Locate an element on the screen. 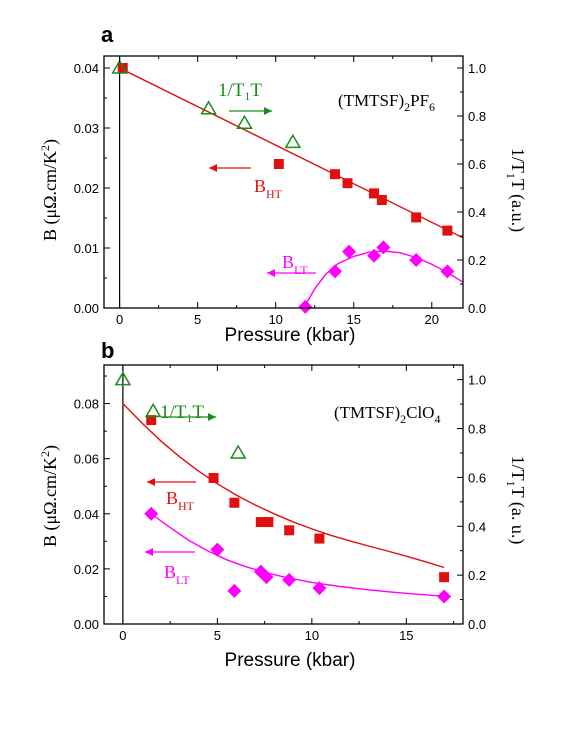 This screenshot has height=752, width=581. panel-a-green-label: 1/T1T is located at coordinates (240, 91).